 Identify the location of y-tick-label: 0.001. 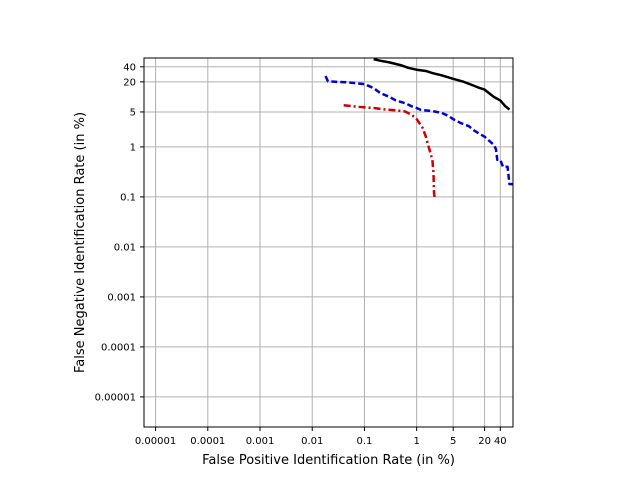
(121, 297).